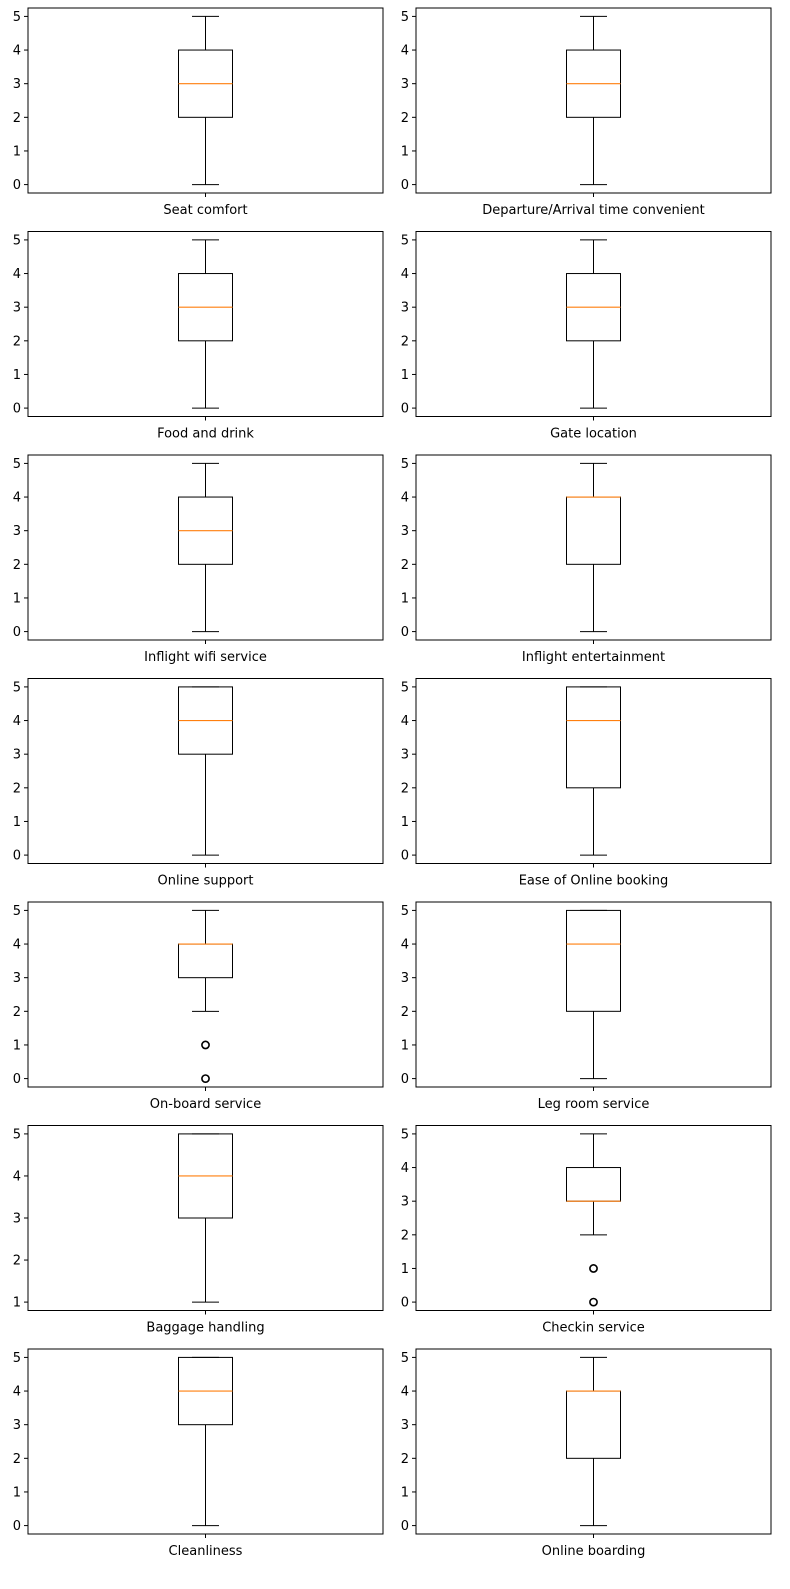 This screenshot has height=1589, width=790. I want to click on boxplot-panel: 0 1 2 3 4 5 On-board service, so click(198, 1006).